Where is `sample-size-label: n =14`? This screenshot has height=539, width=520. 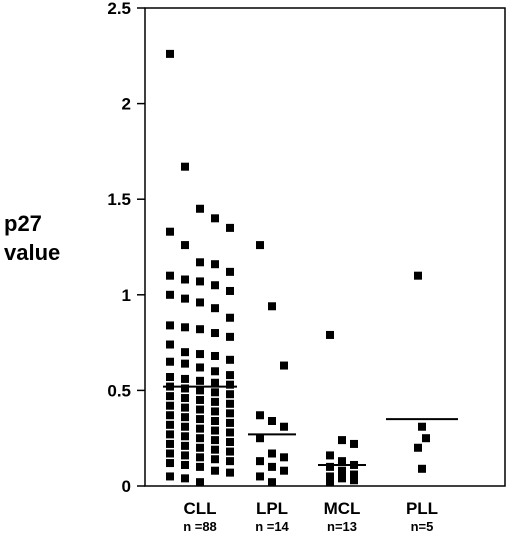 sample-size-label: n =14 is located at coordinates (272, 526).